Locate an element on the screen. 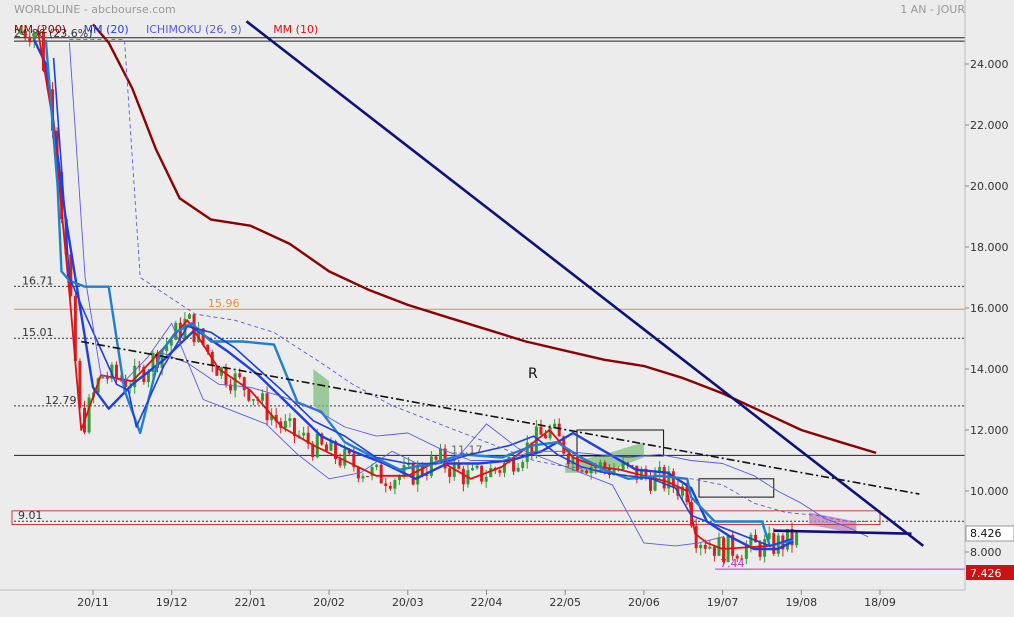 The height and width of the screenshot is (617, 1014). legend-entry: MM (10) is located at coordinates (295, 29).